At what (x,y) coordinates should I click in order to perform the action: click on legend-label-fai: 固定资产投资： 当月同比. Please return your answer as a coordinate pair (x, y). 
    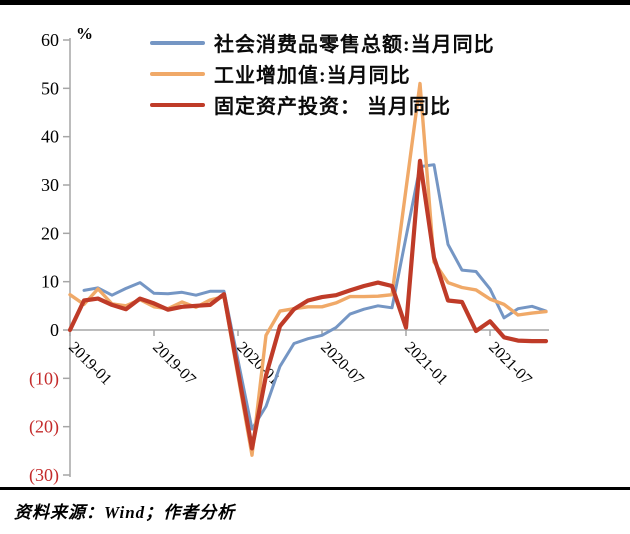
    Looking at the image, I should click on (332, 107).